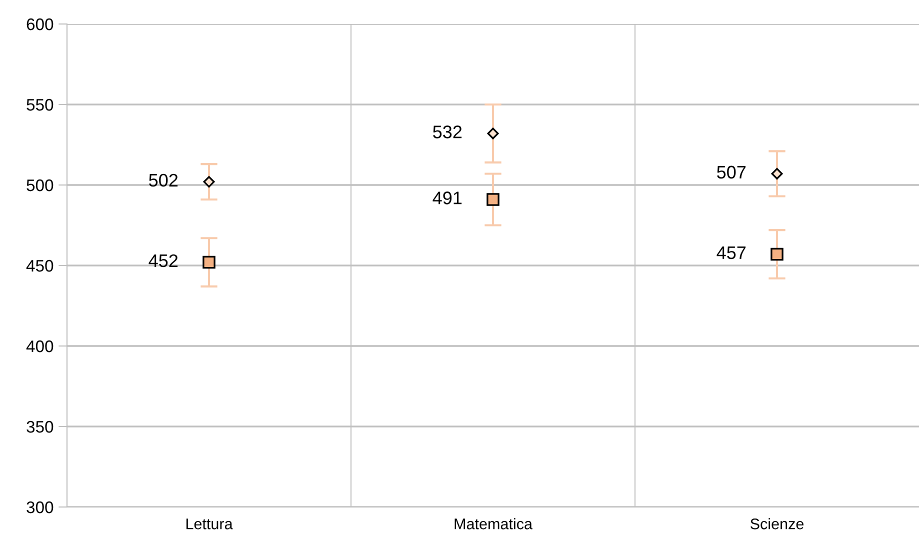 This screenshot has height=541, width=919. What do you see at coordinates (731, 253) in the screenshot?
I see `data-label: 457` at bounding box center [731, 253].